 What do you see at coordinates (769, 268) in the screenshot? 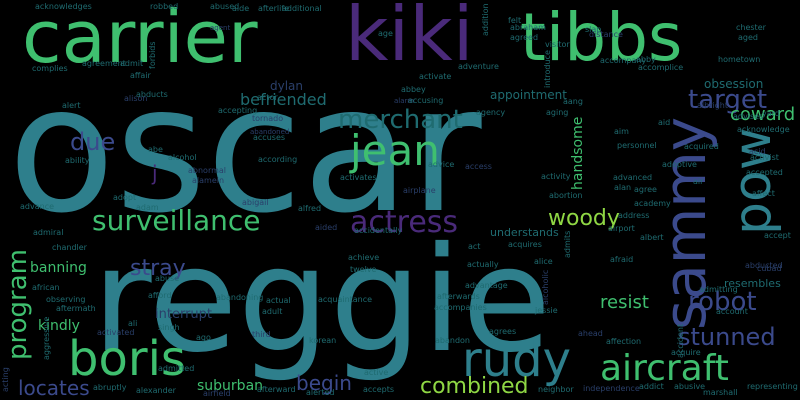
I see `word-cubad: cubad` at bounding box center [769, 268].